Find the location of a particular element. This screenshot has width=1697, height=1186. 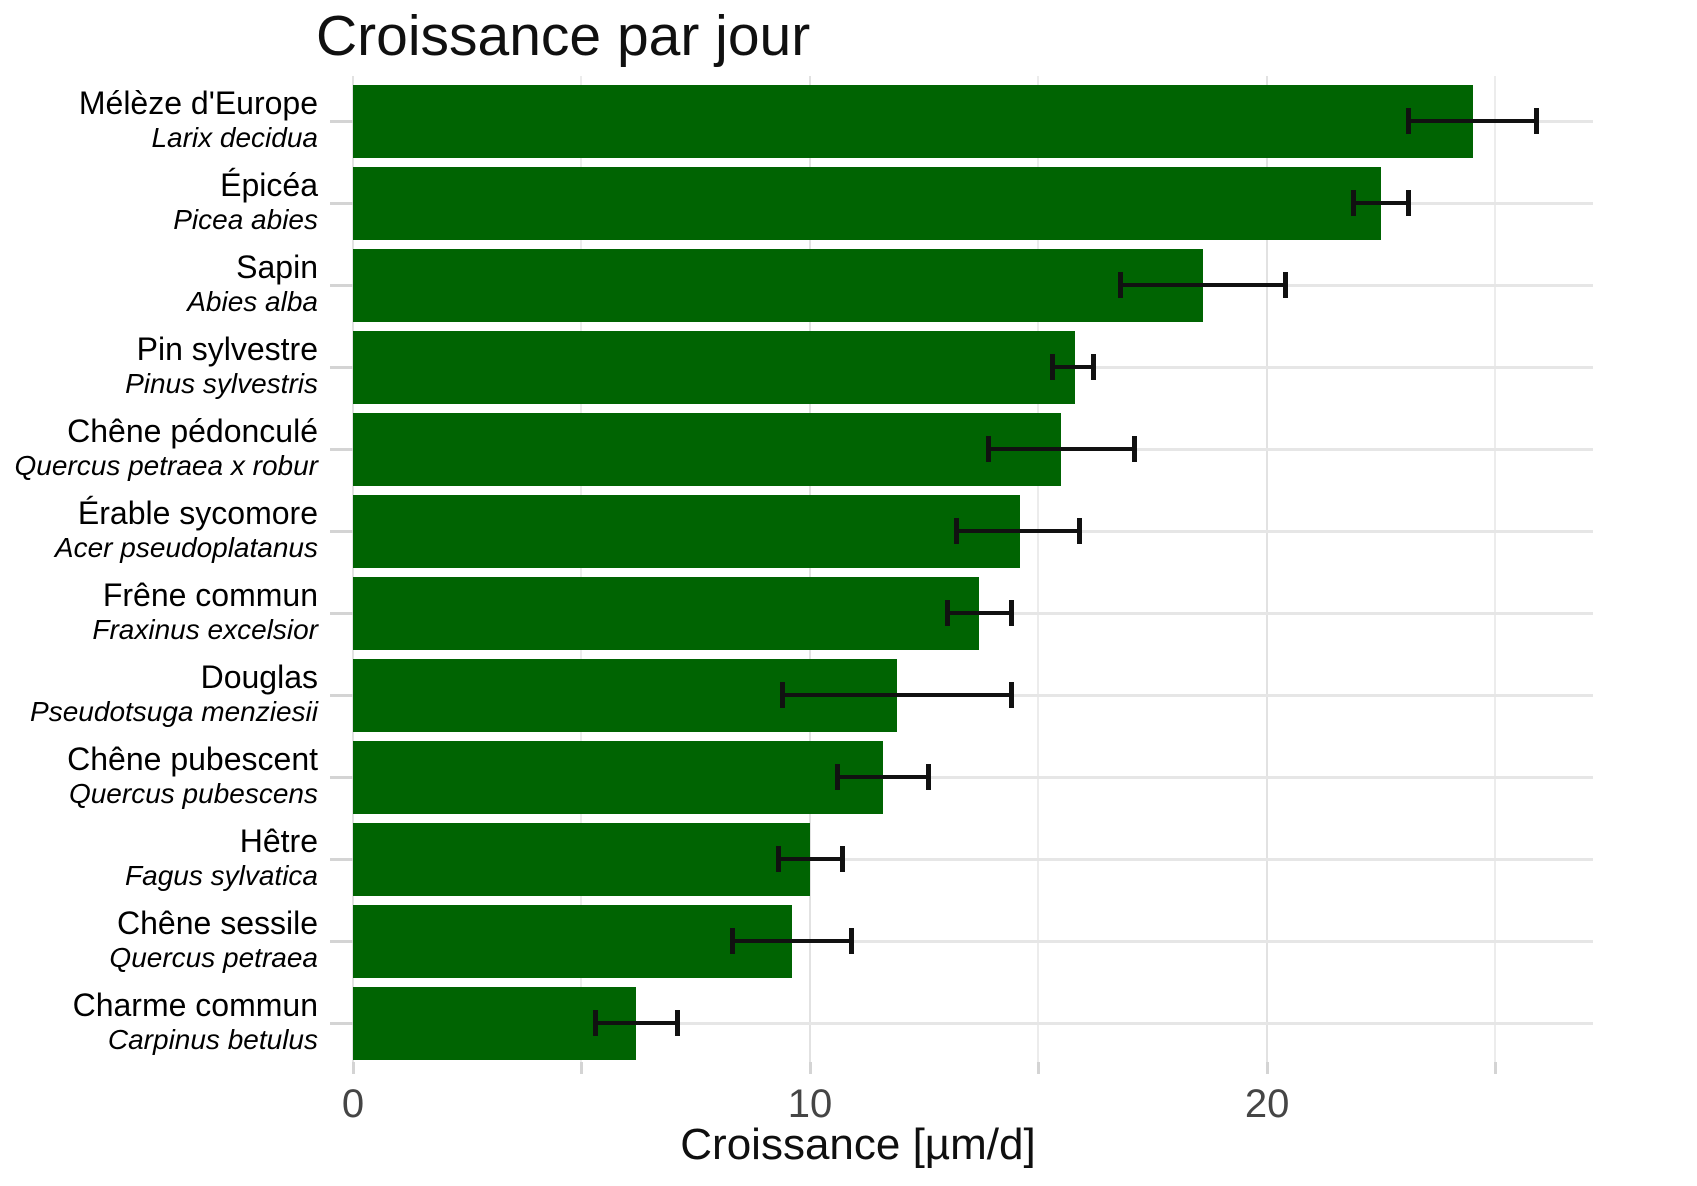

species-latin: Pinus sylvestris is located at coordinates (221, 383).